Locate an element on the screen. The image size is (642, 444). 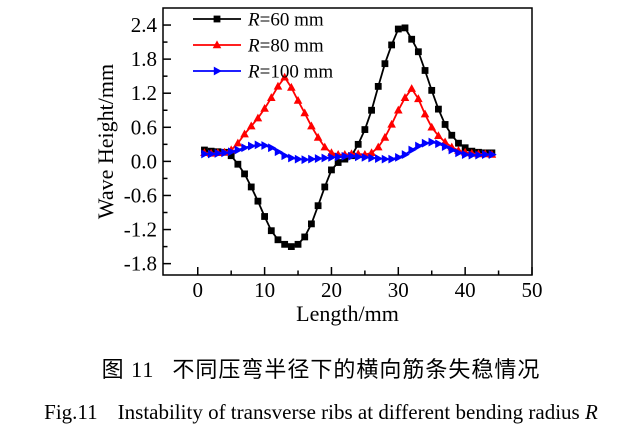
y-axis-title: Wave Height/mm is located at coordinates (105, 141).